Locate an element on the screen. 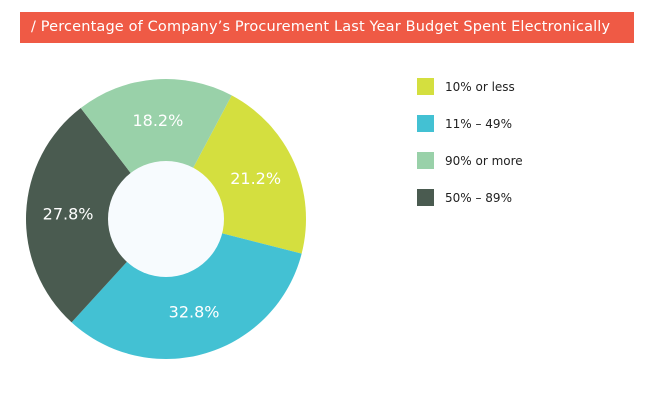 Image resolution: width=651 pixels, height=403 pixels. slice-label: 32.8% is located at coordinates (194, 311).